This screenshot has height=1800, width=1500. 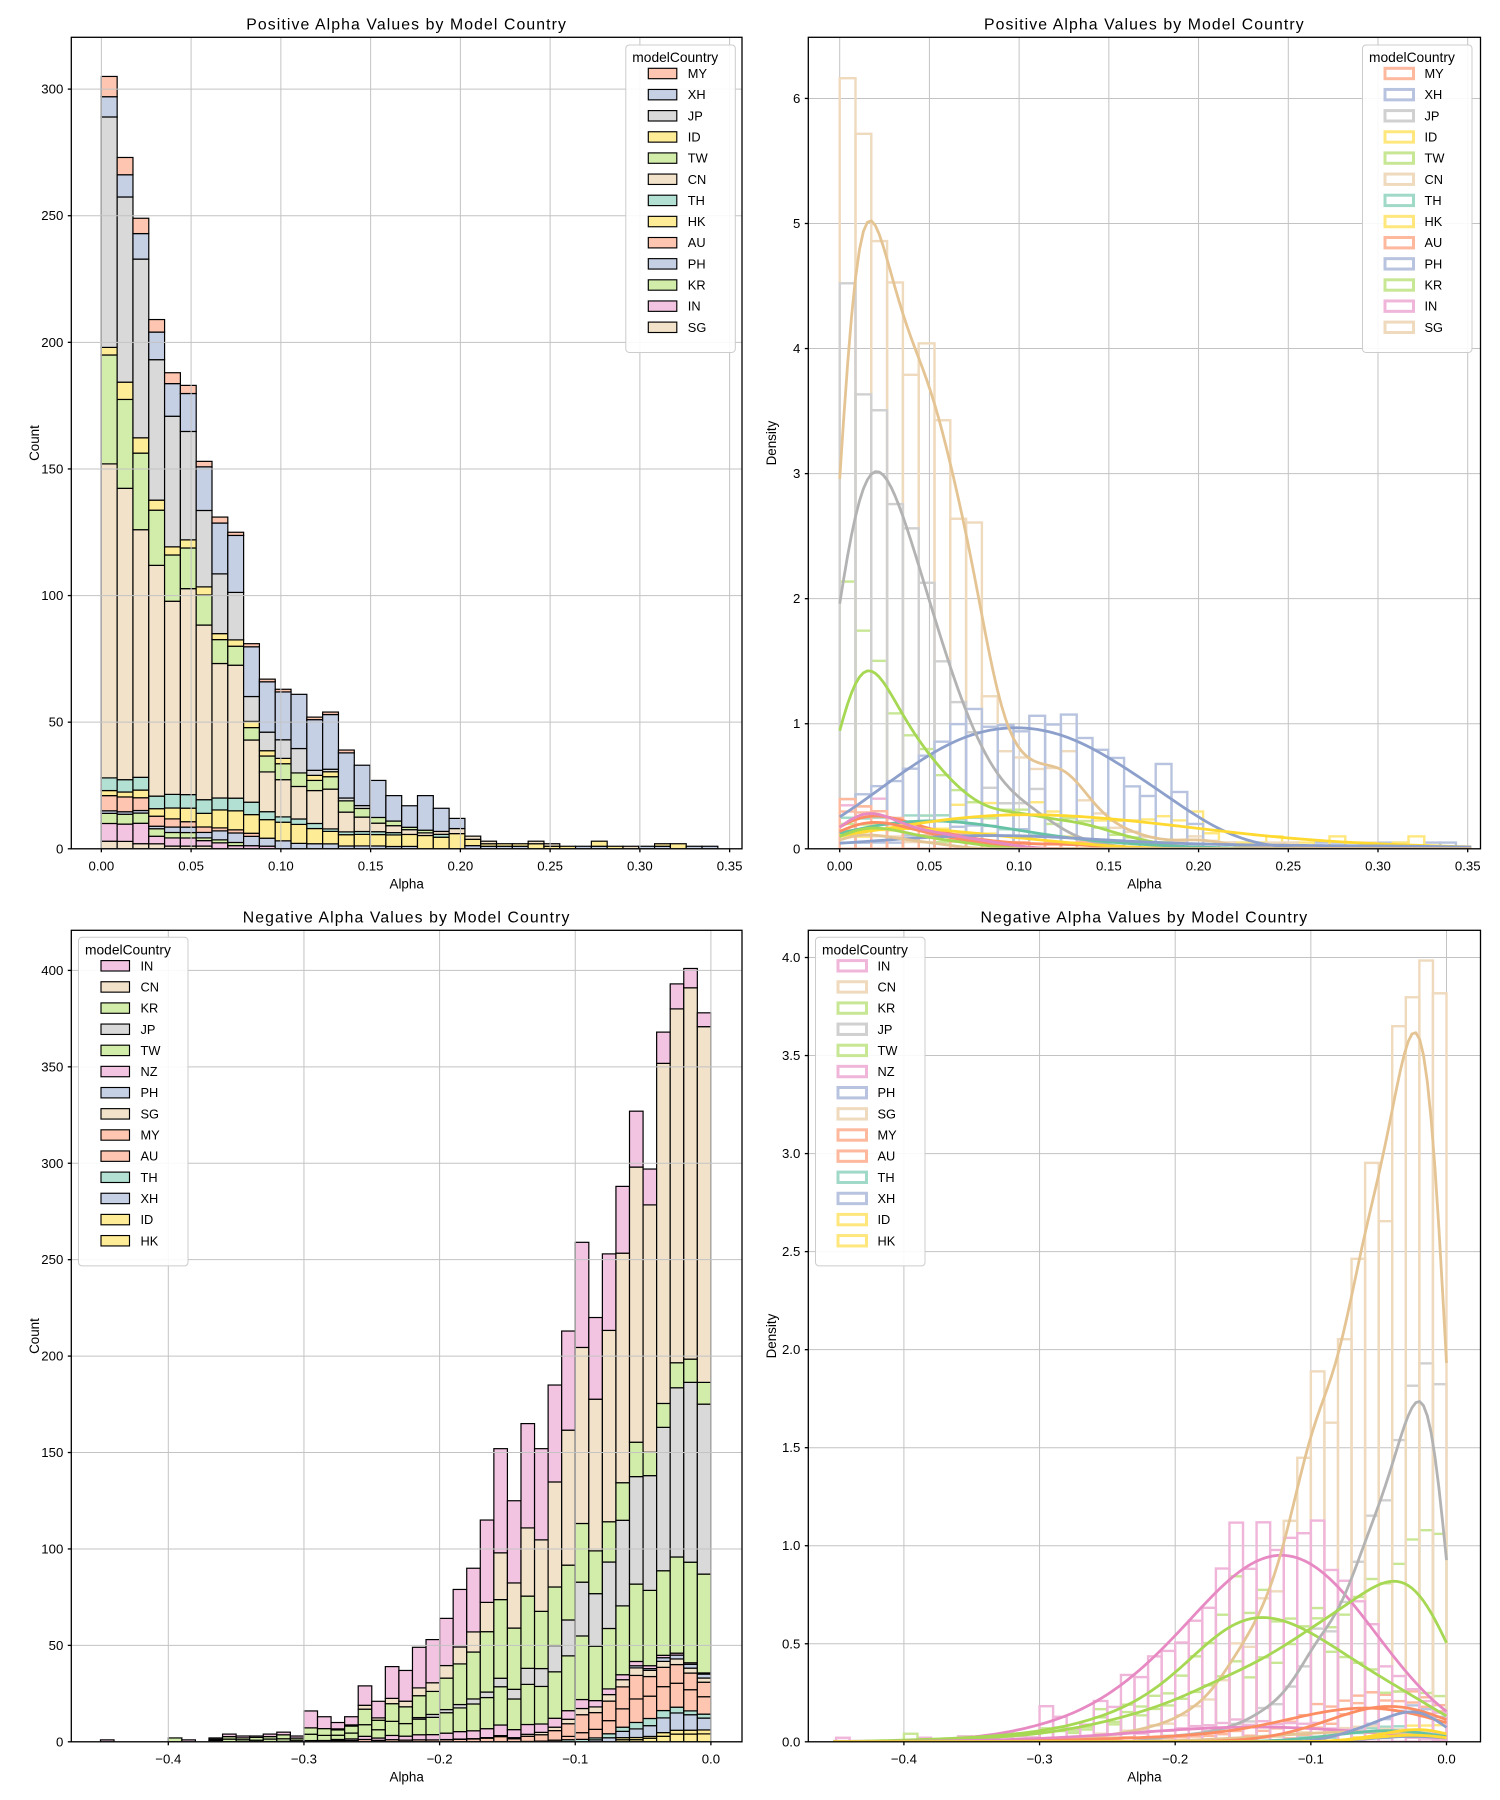 What do you see at coordinates (796, 598) in the screenshot?
I see `svg-text: 2` at bounding box center [796, 598].